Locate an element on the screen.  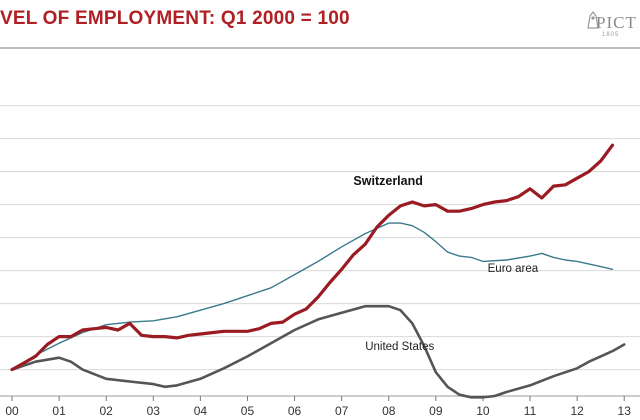
x-tick-label: 12 is located at coordinates (577, 411).